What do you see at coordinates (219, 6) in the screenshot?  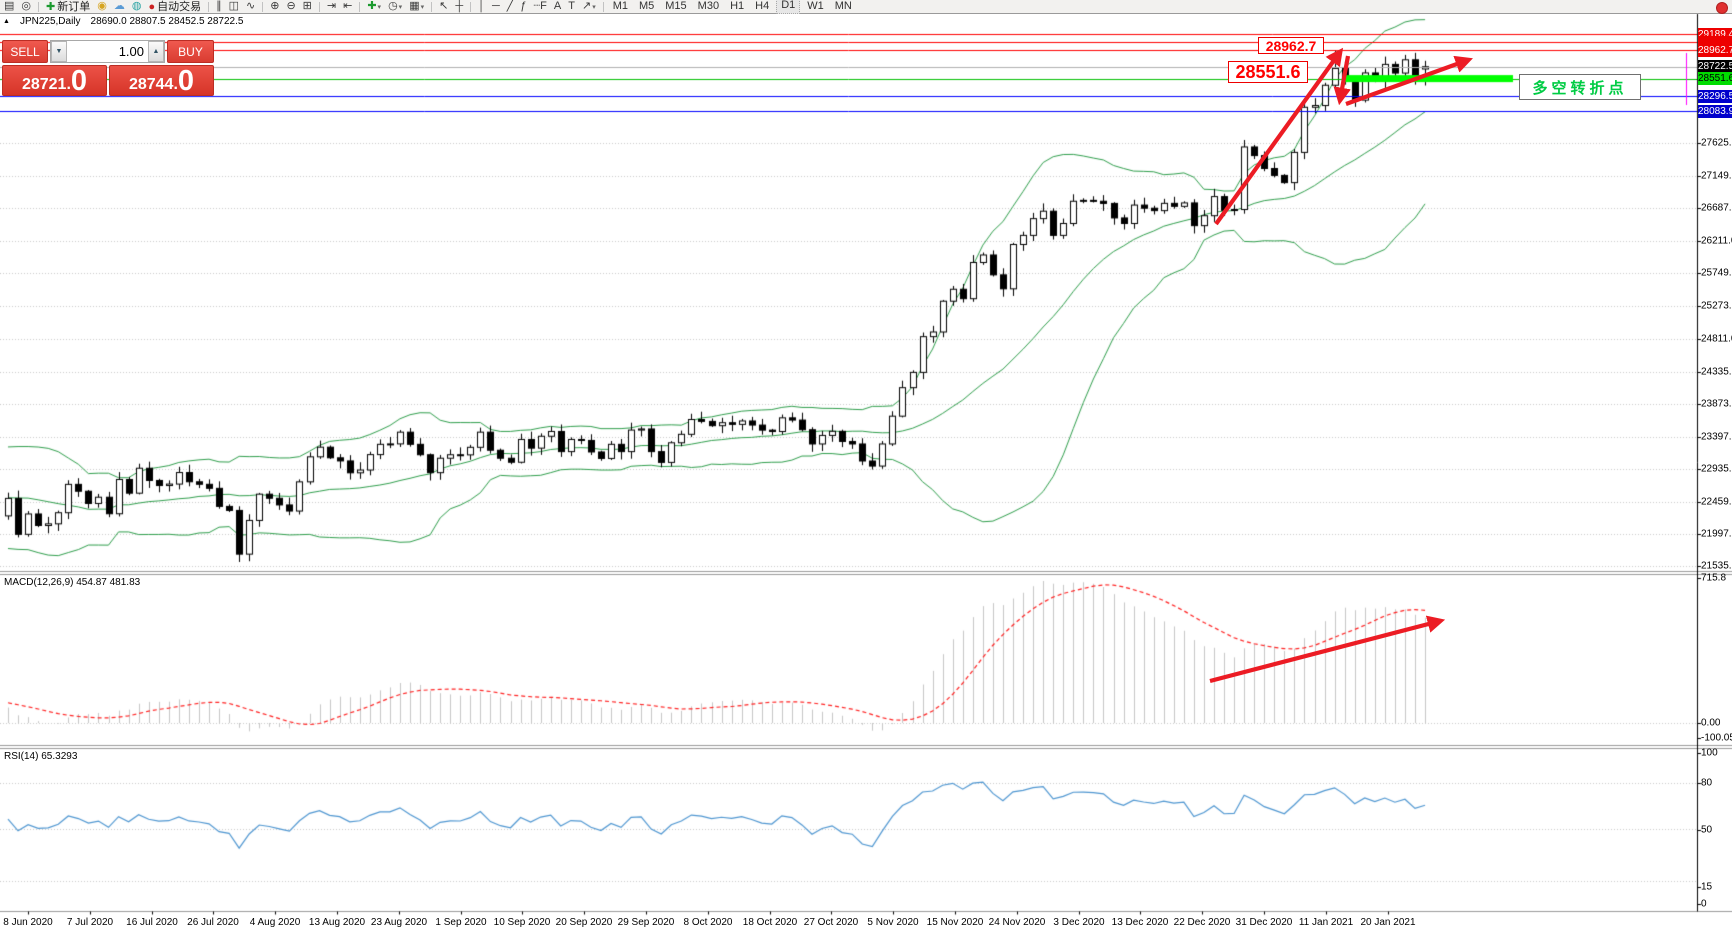 I see `bar-chart-icon: ∥` at bounding box center [219, 6].